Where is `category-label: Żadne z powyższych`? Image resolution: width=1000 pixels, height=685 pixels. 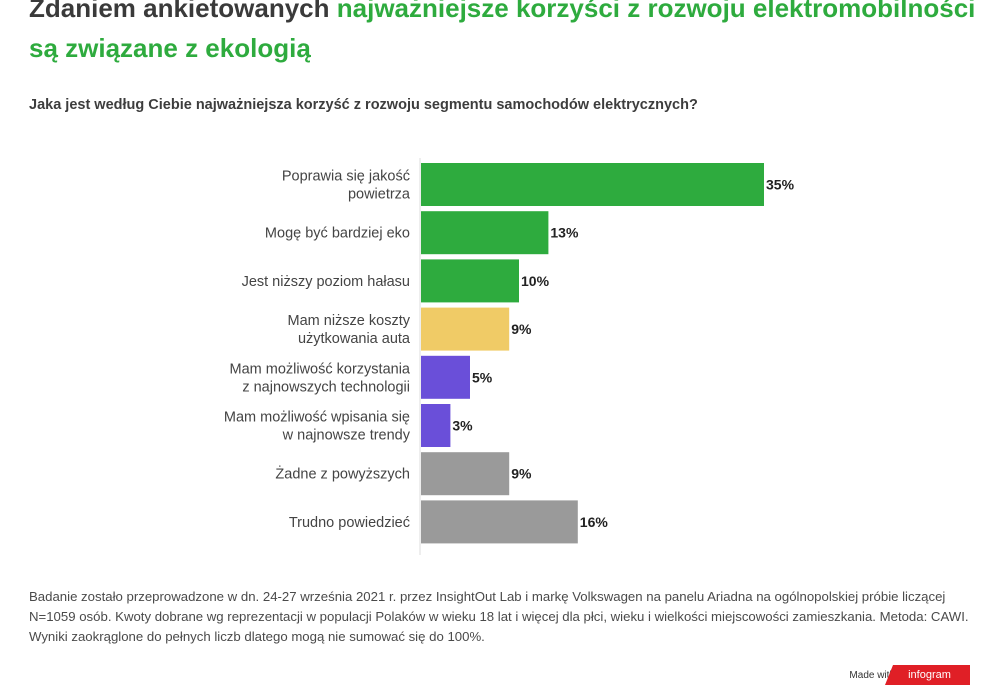
category-label: Żadne z powyższych is located at coordinates (342, 474).